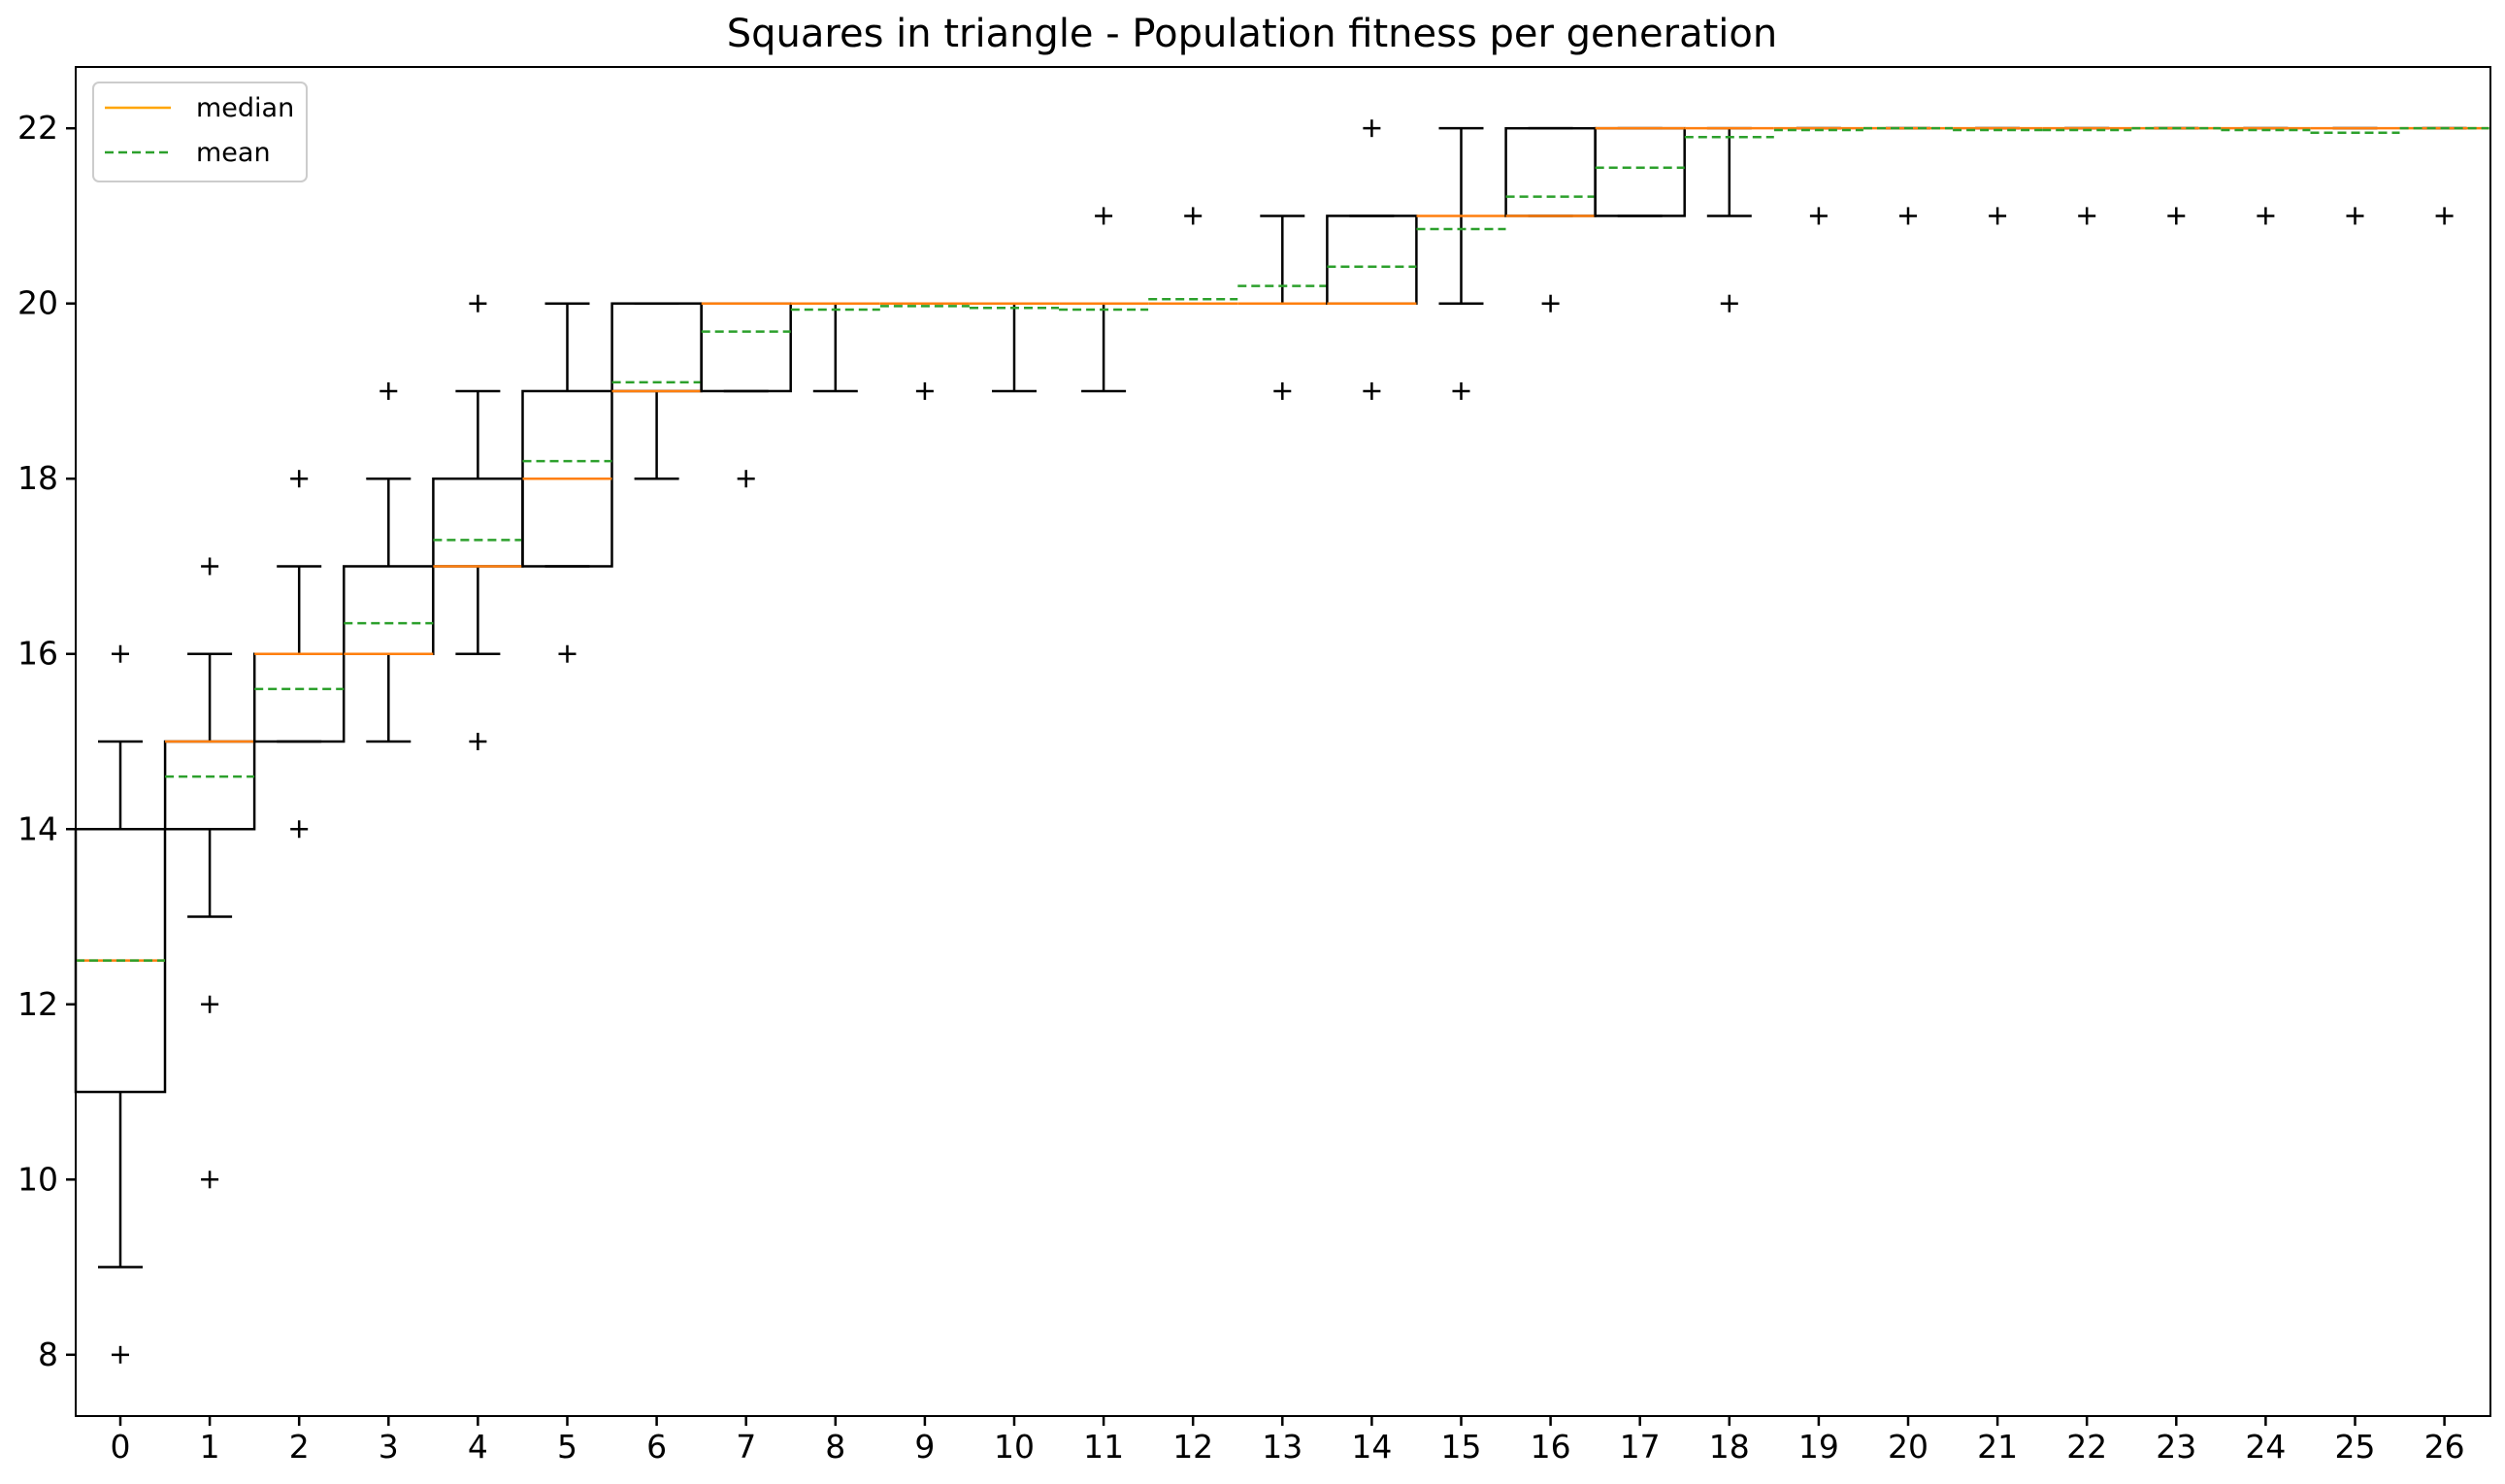 The width and height of the screenshot is (2505, 1484). Describe the element at coordinates (245, 108) in the screenshot. I see `legend-median-label: median` at that location.